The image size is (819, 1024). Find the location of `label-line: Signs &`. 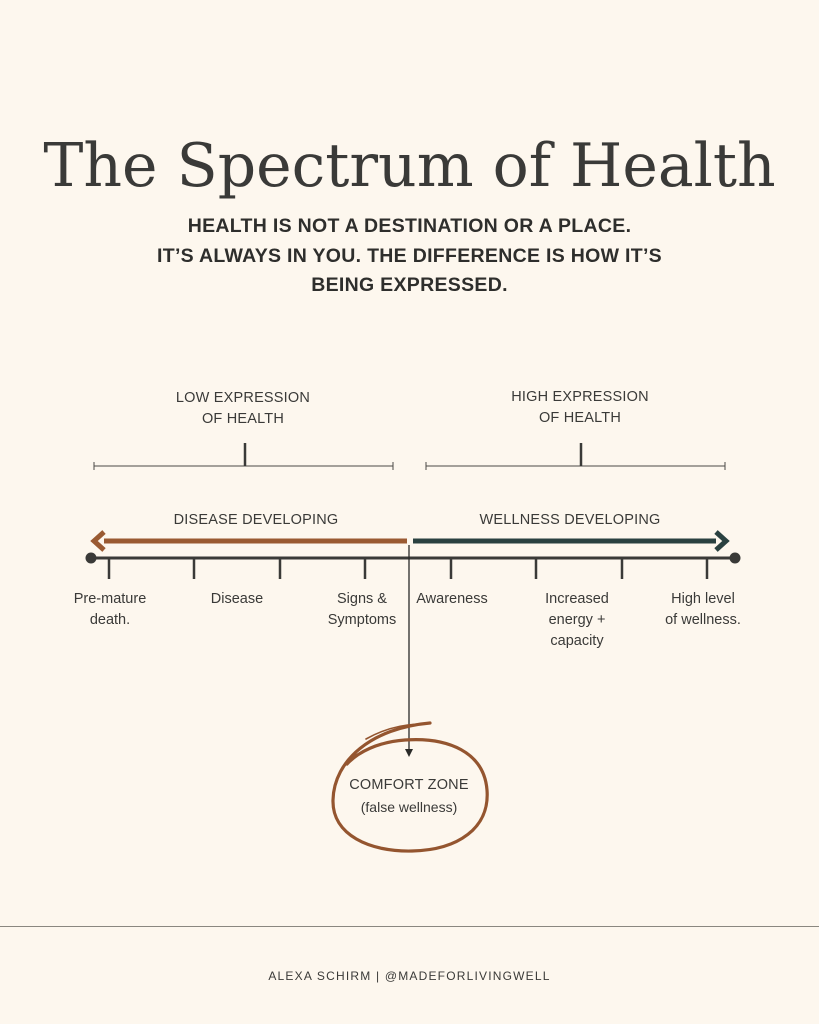

label-line: Signs & is located at coordinates (362, 599).